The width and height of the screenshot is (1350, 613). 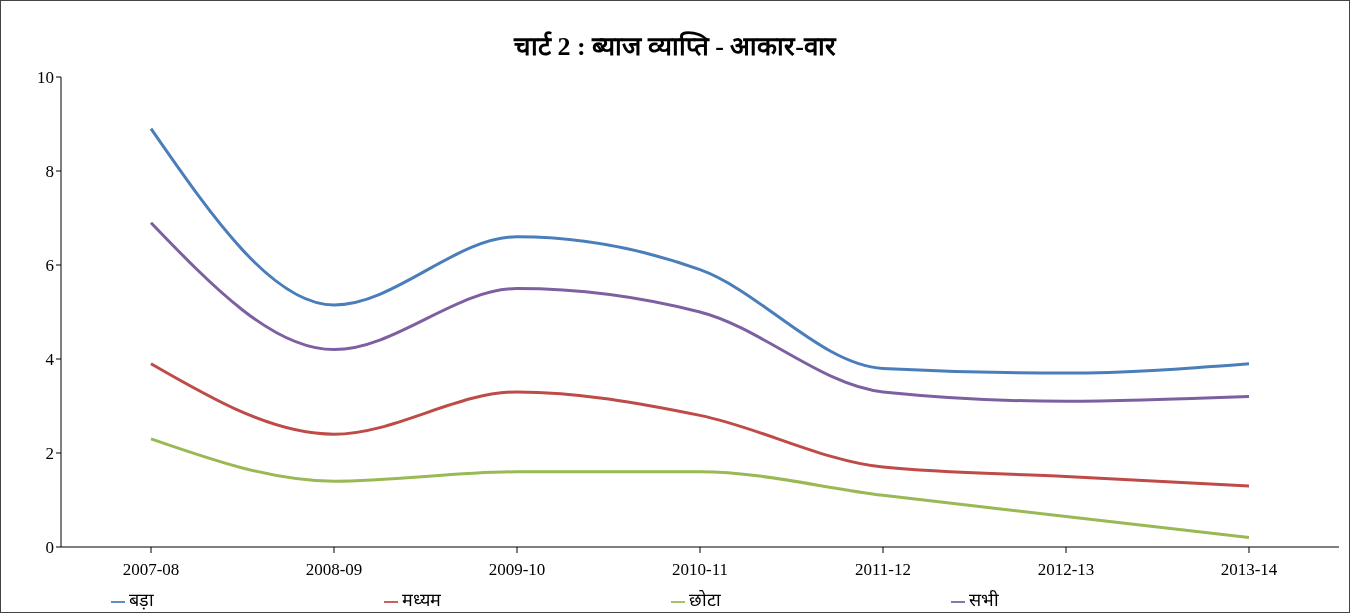 I want to click on x-tick-label: 2012-13, so click(x=1066, y=570).